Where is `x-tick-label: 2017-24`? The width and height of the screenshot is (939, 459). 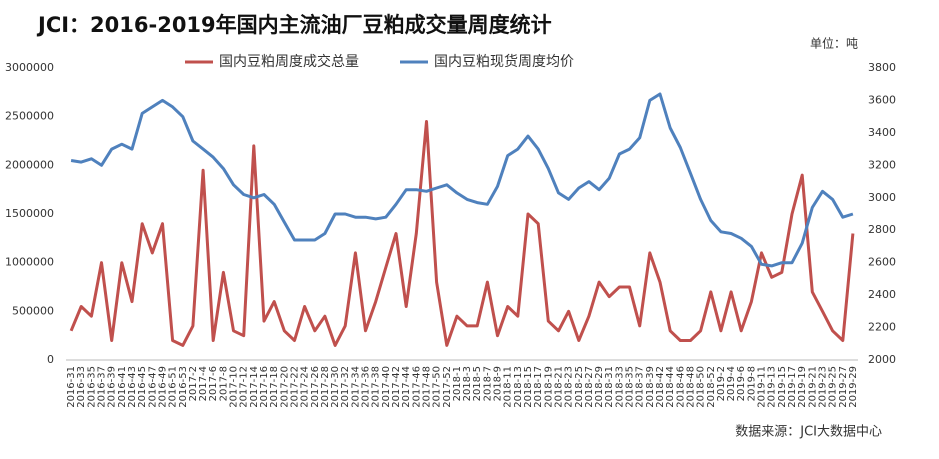
x-tick-label: 2017-24 is located at coordinates (305, 387).